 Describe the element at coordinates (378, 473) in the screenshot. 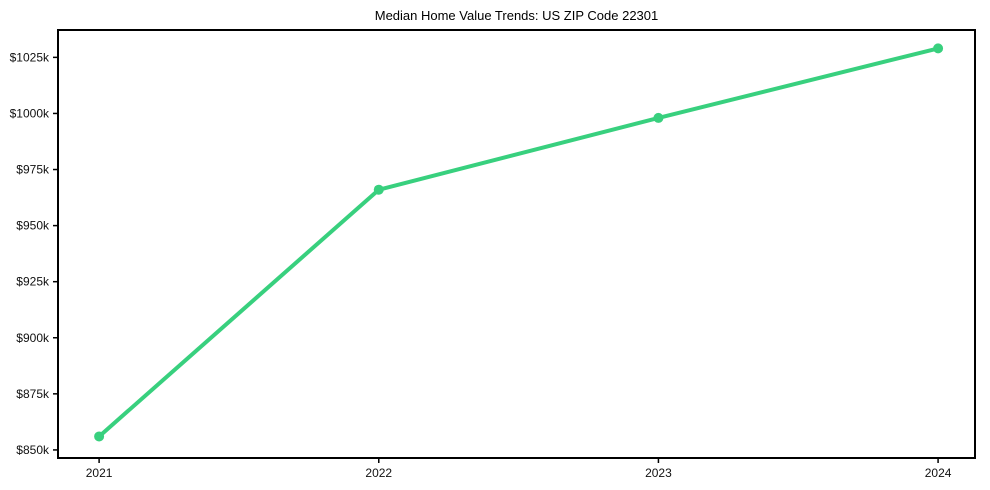

I see `x-tick-label: 2022` at that location.